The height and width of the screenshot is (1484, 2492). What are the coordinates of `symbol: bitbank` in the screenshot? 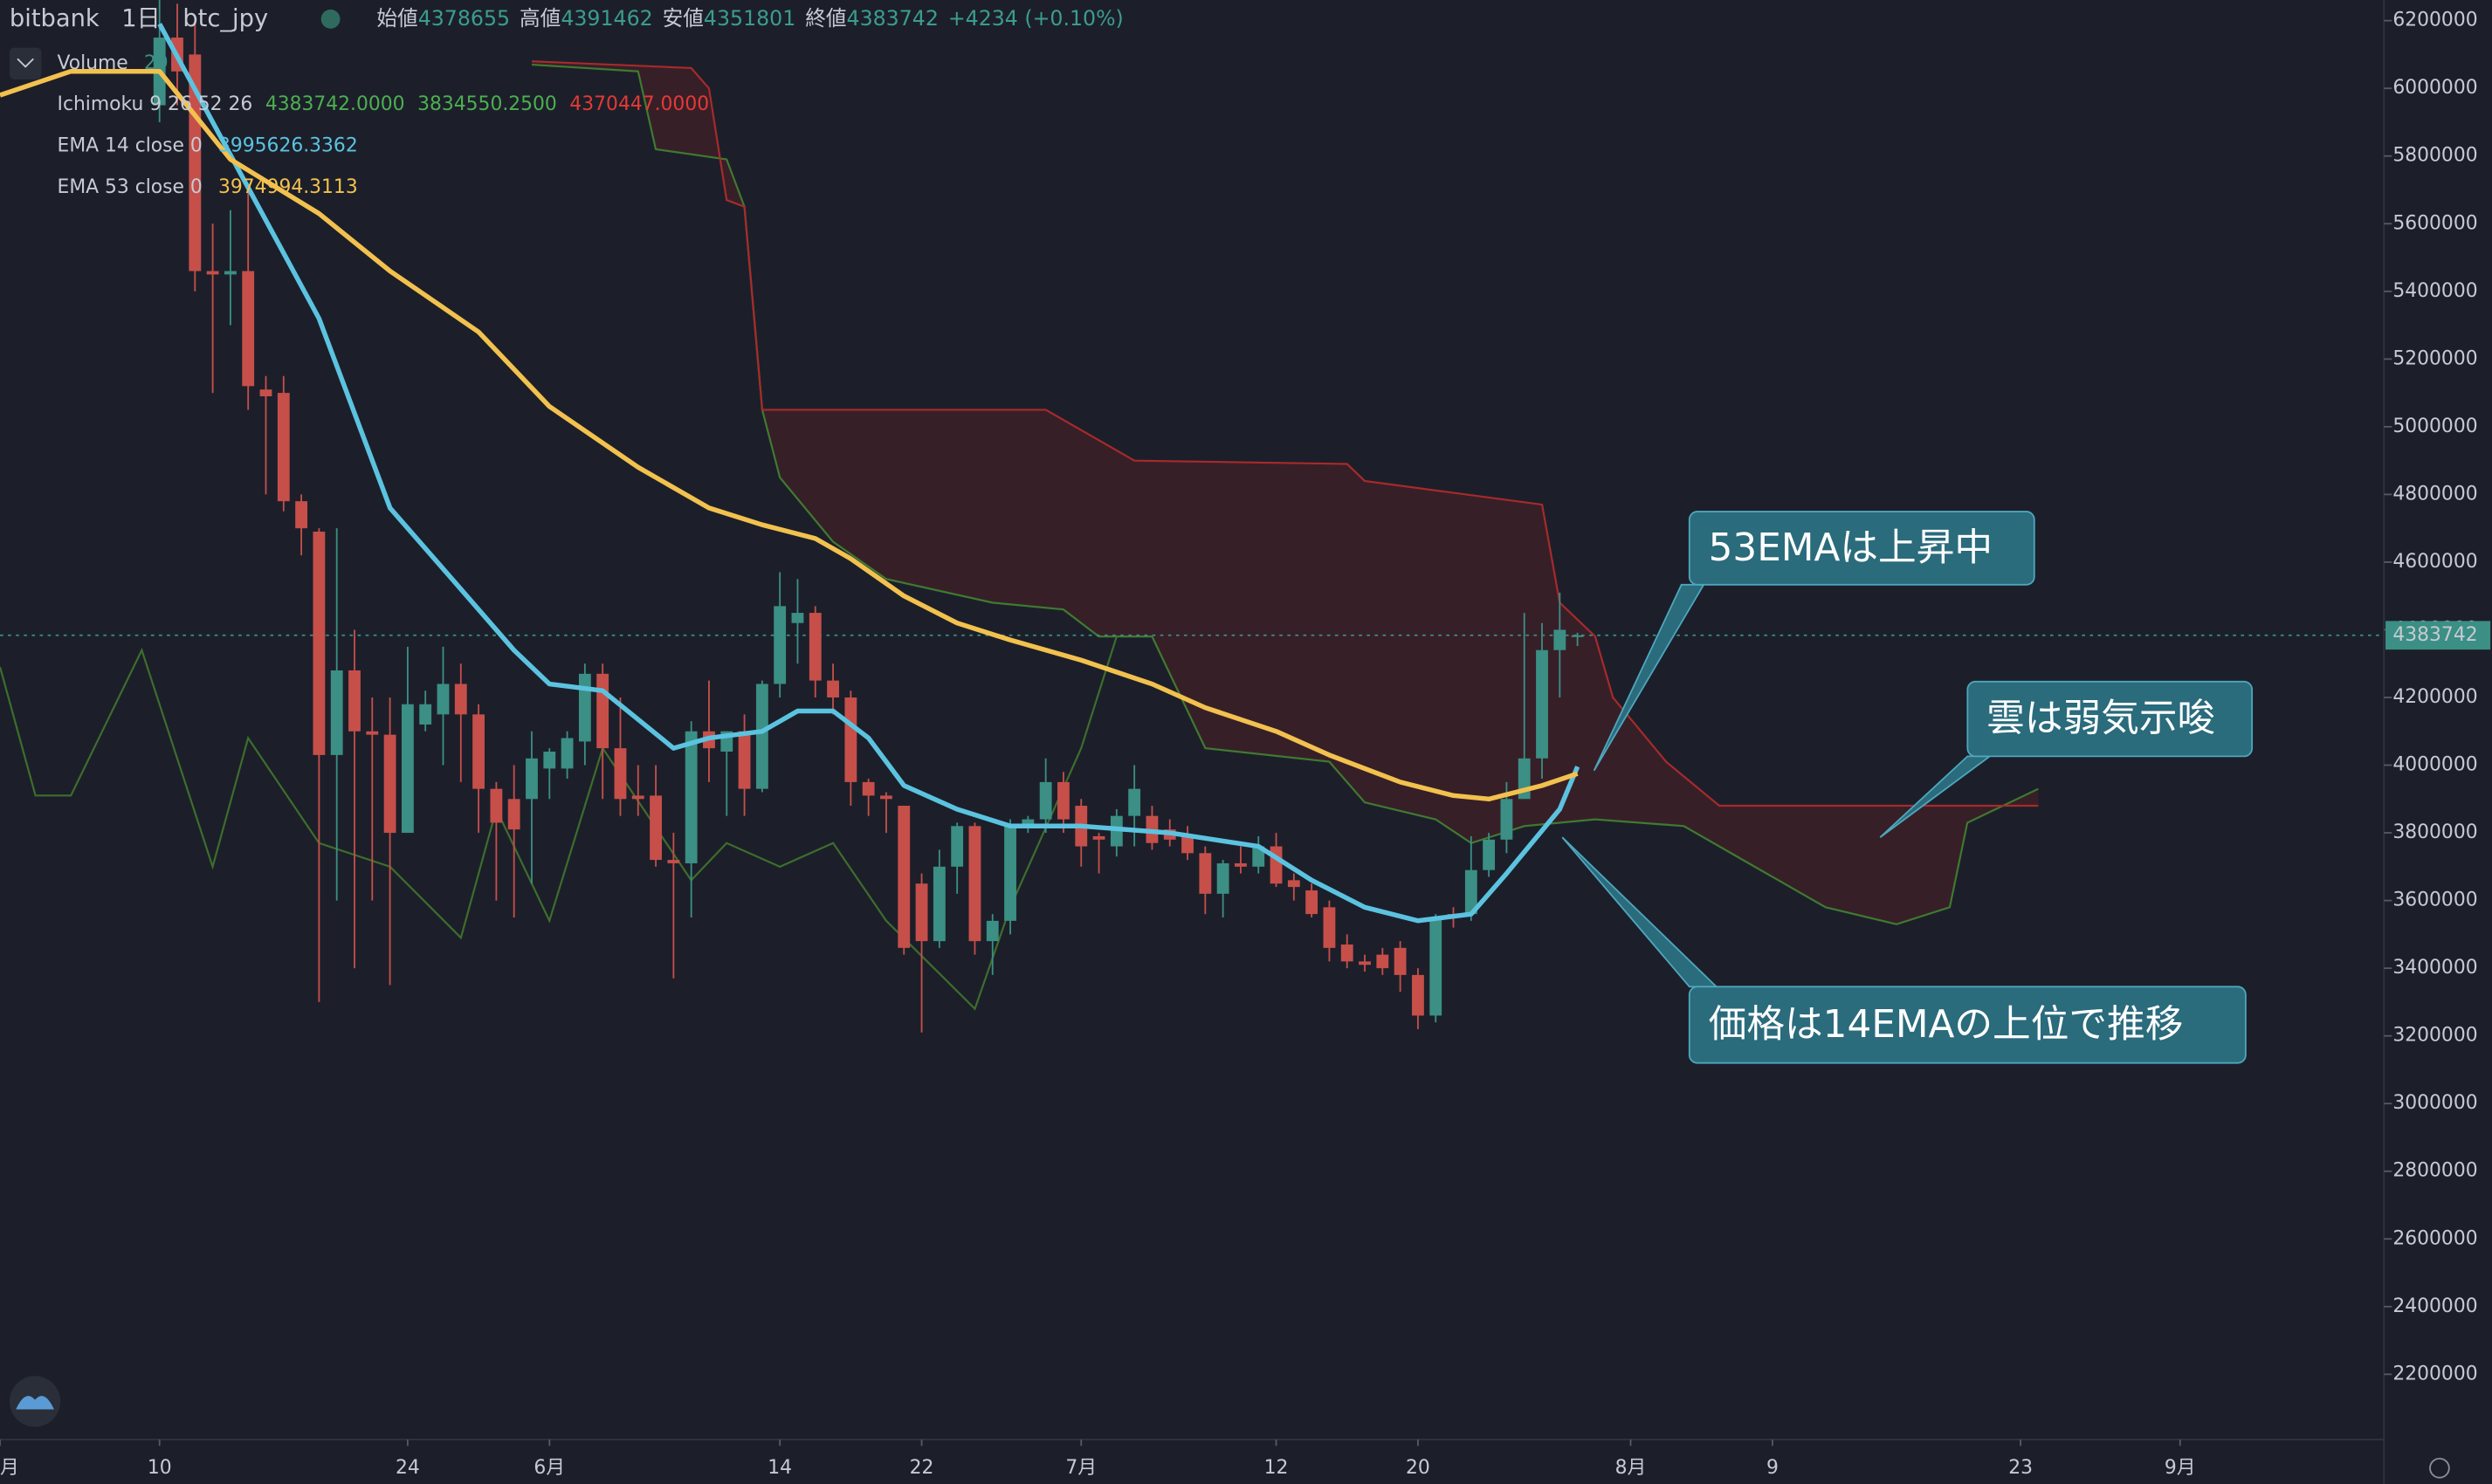 It's located at (55, 17).